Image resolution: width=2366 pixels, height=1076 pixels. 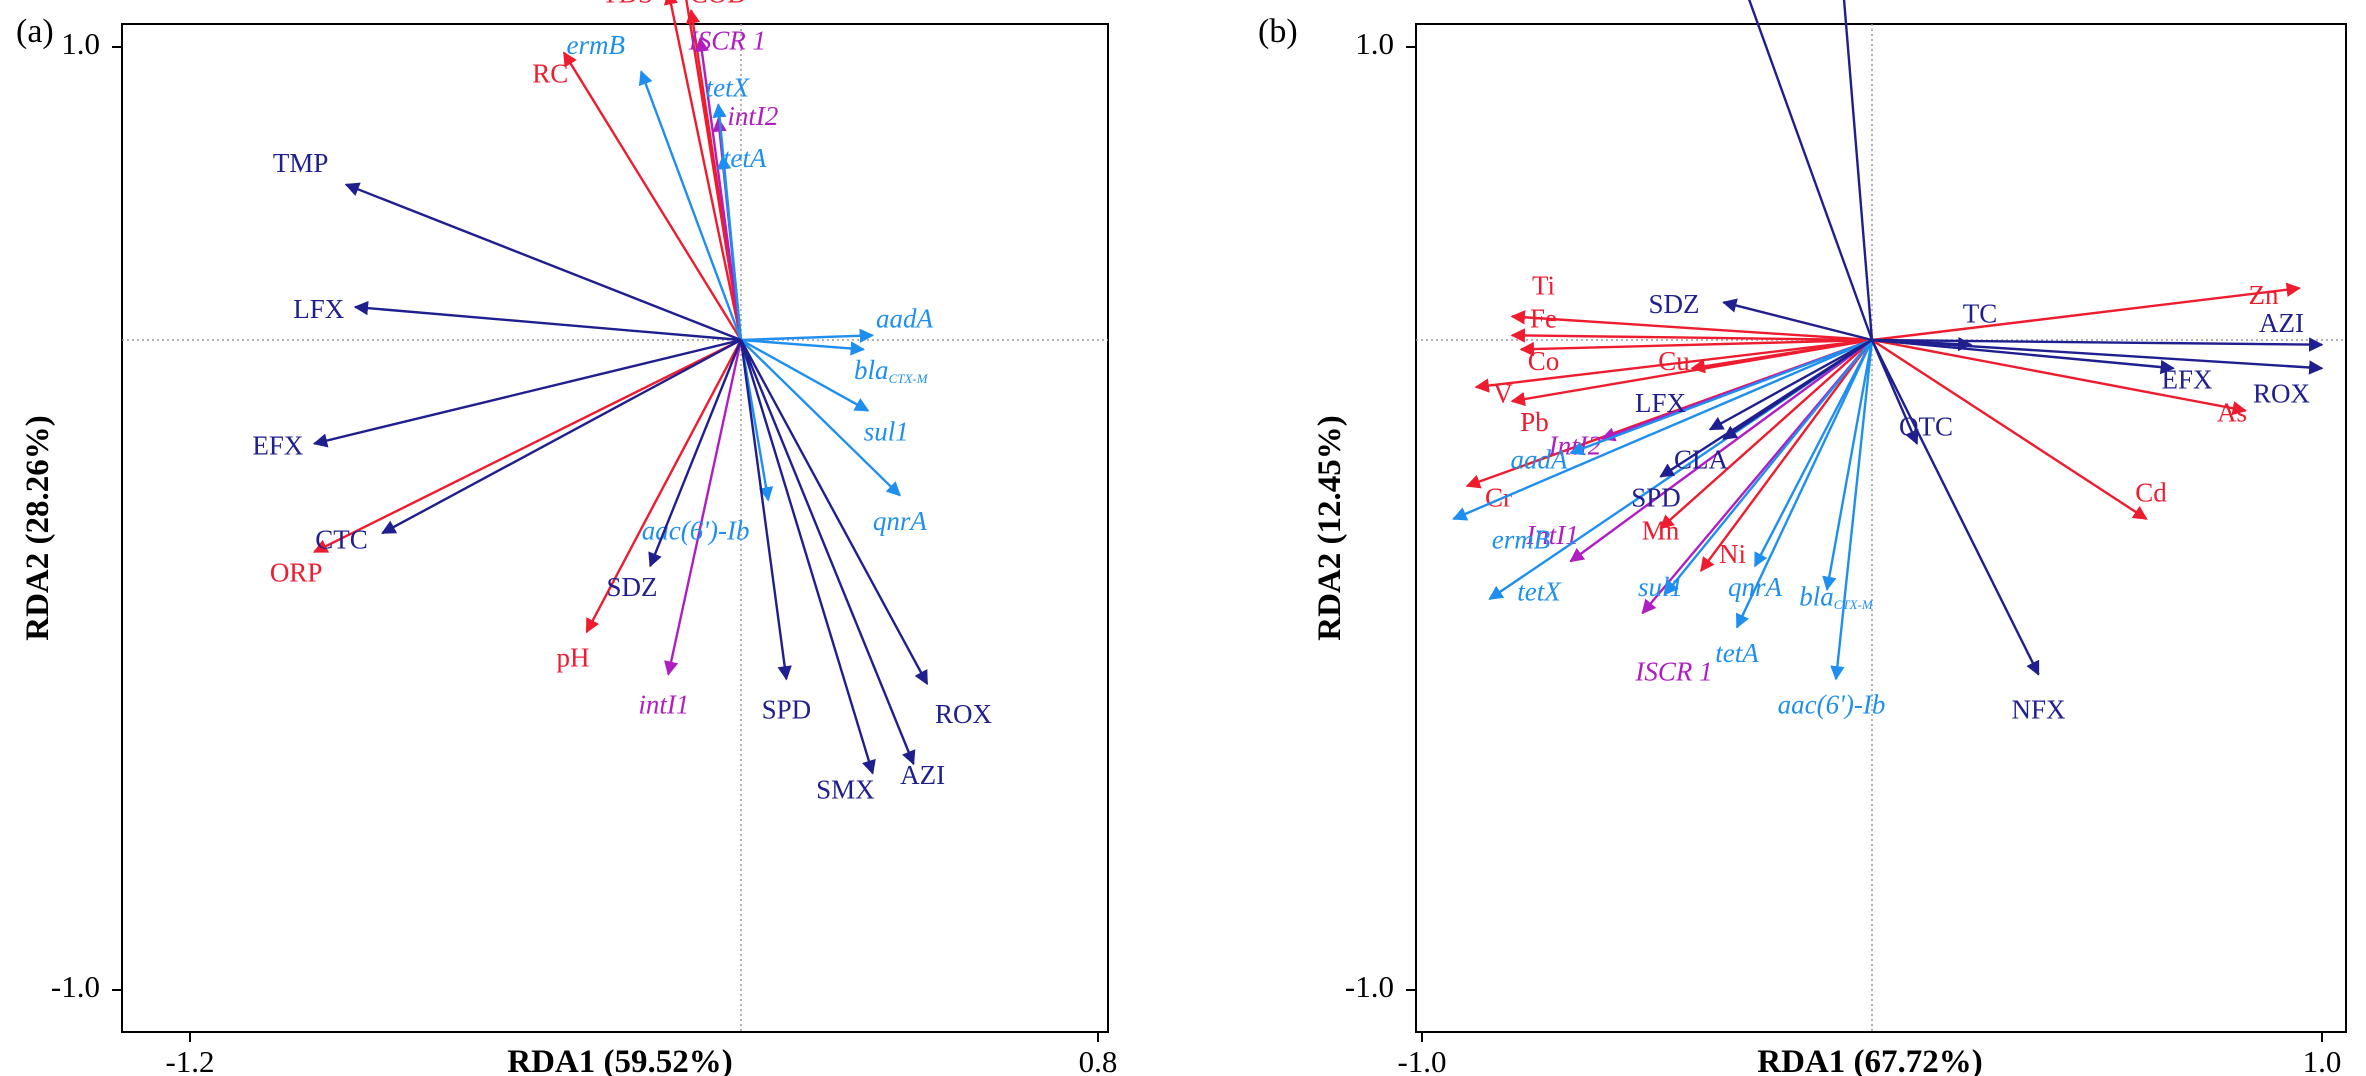 What do you see at coordinates (1374, 43) in the screenshot?
I see `panel-b-ytick-top: 1.0` at bounding box center [1374, 43].